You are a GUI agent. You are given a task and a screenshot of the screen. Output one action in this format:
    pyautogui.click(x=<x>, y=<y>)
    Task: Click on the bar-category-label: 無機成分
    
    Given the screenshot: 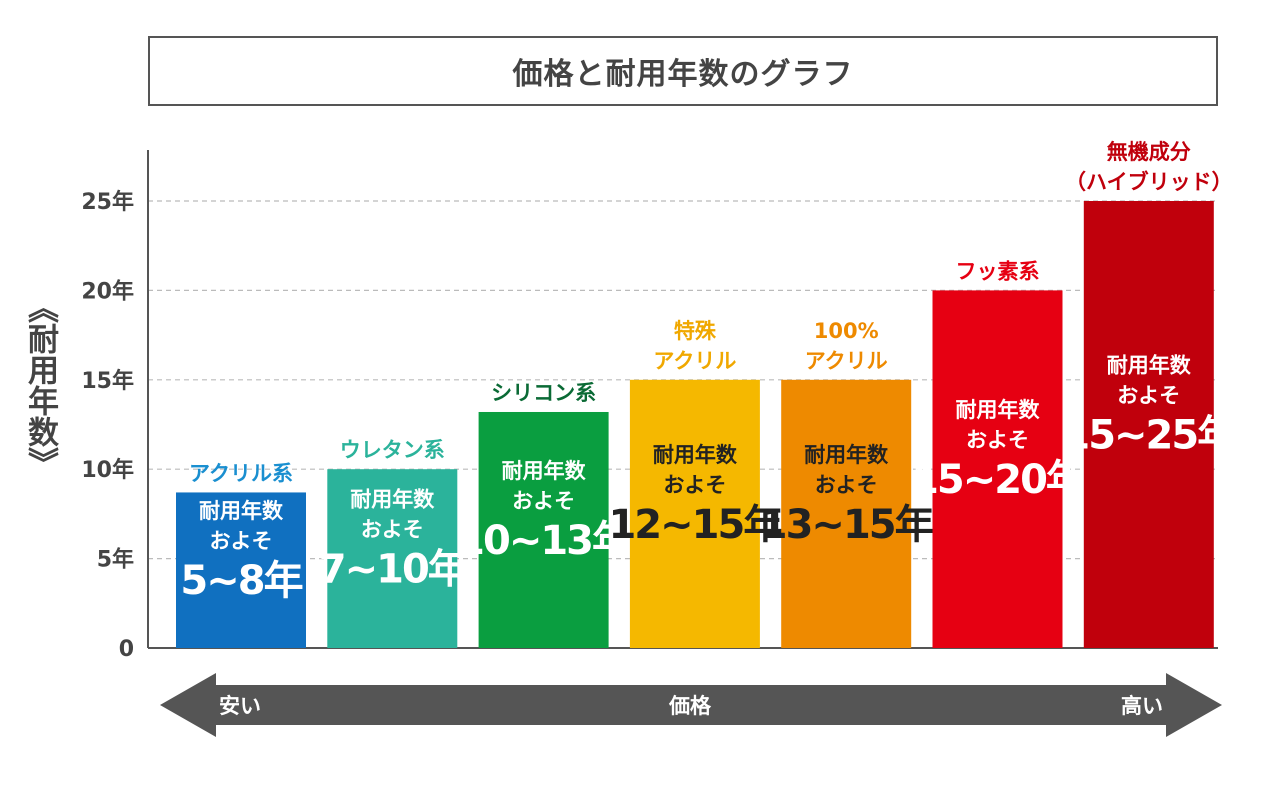 What is the action you would take?
    pyautogui.click(x=1149, y=152)
    